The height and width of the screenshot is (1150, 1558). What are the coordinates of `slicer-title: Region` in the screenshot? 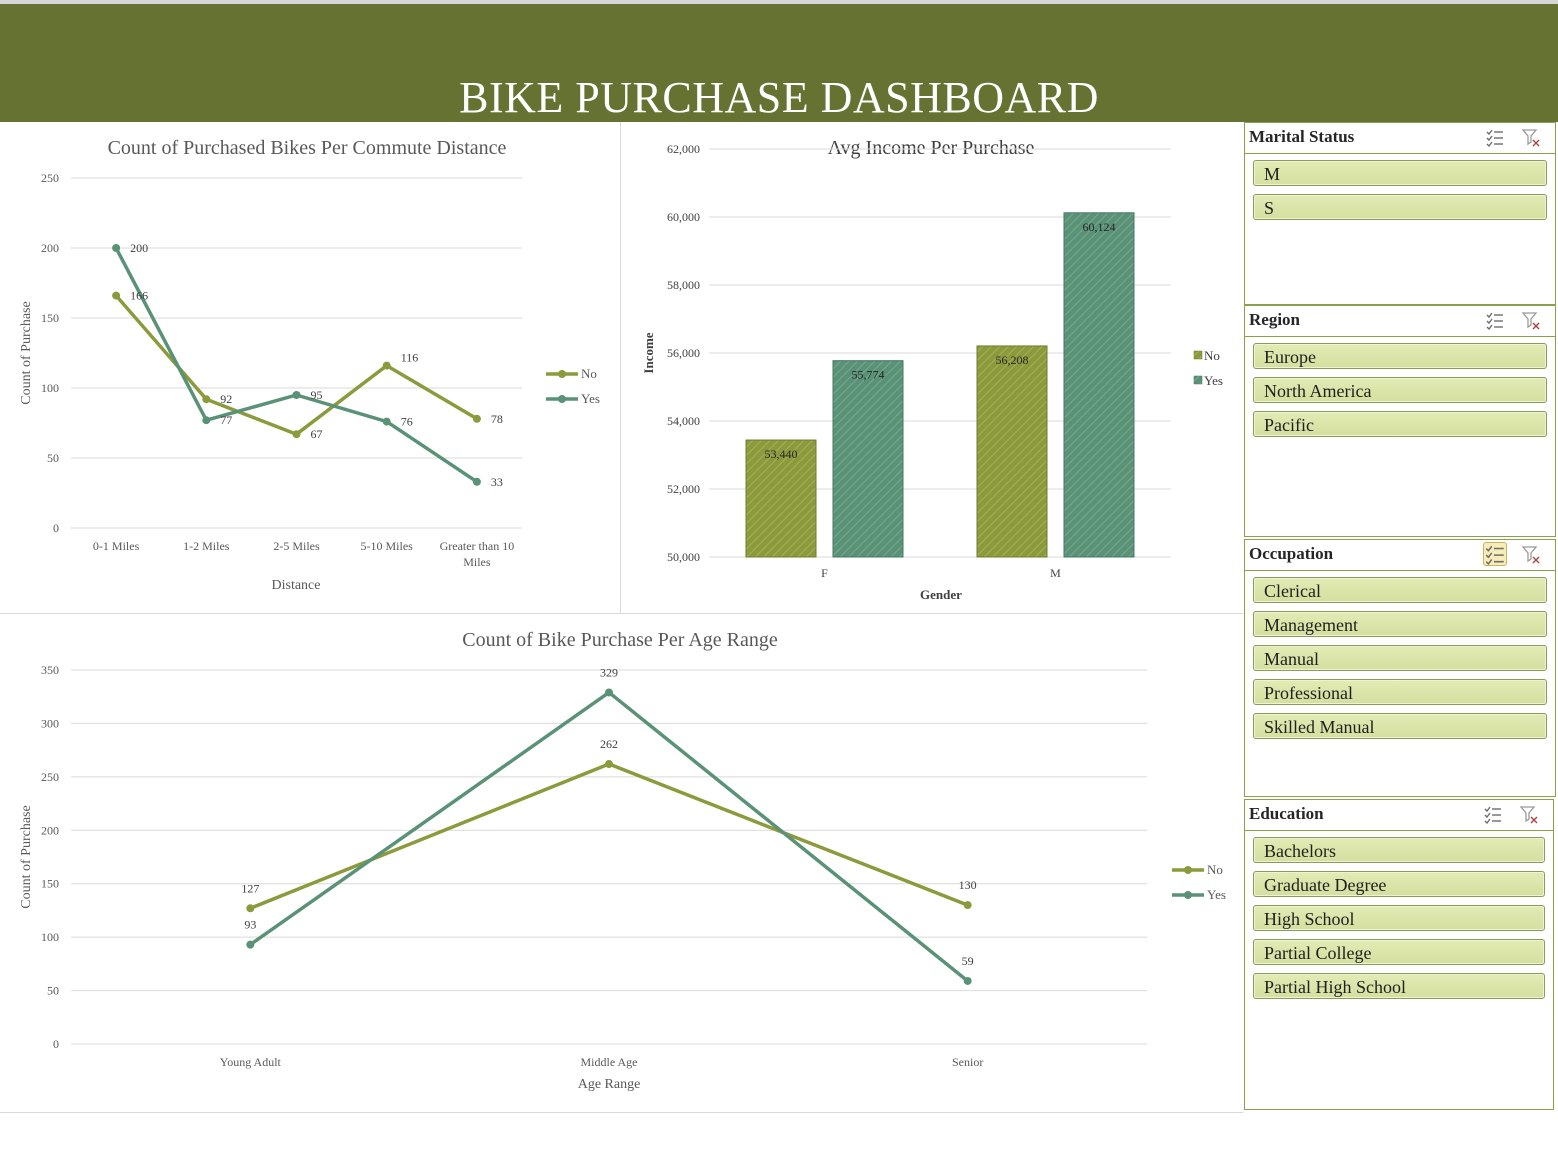 It's located at (1274, 319).